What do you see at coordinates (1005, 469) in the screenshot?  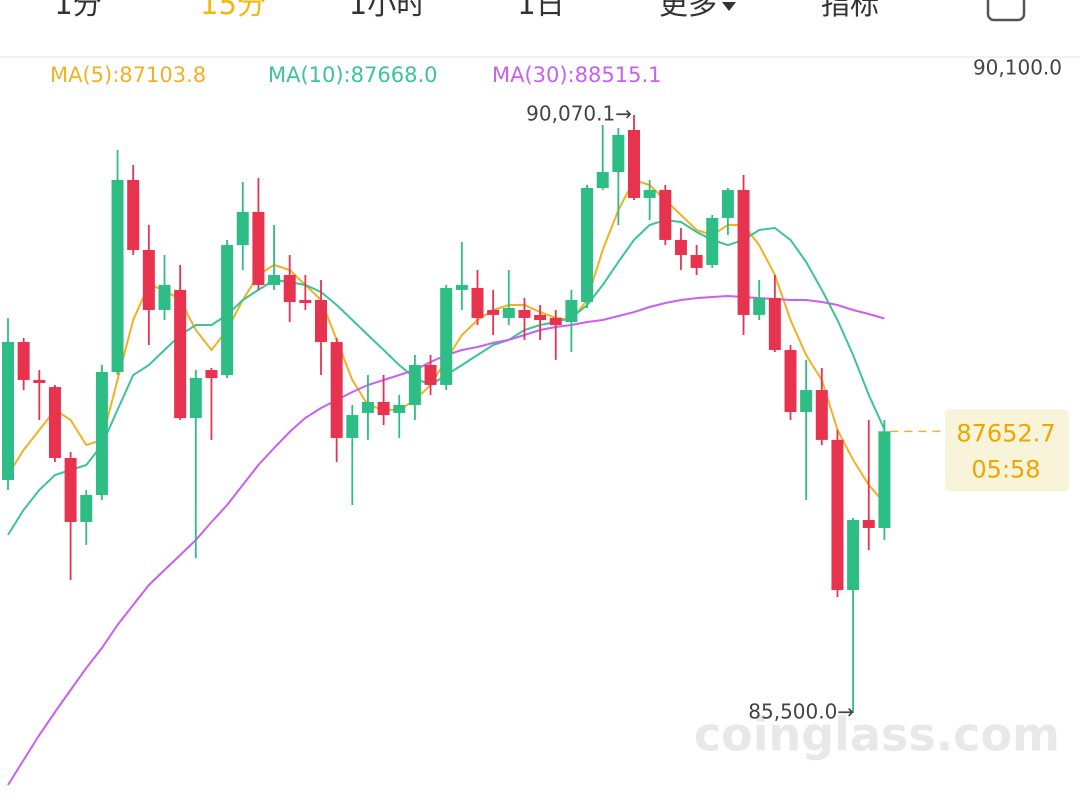 I see `countdown-label: 05:58` at bounding box center [1005, 469].